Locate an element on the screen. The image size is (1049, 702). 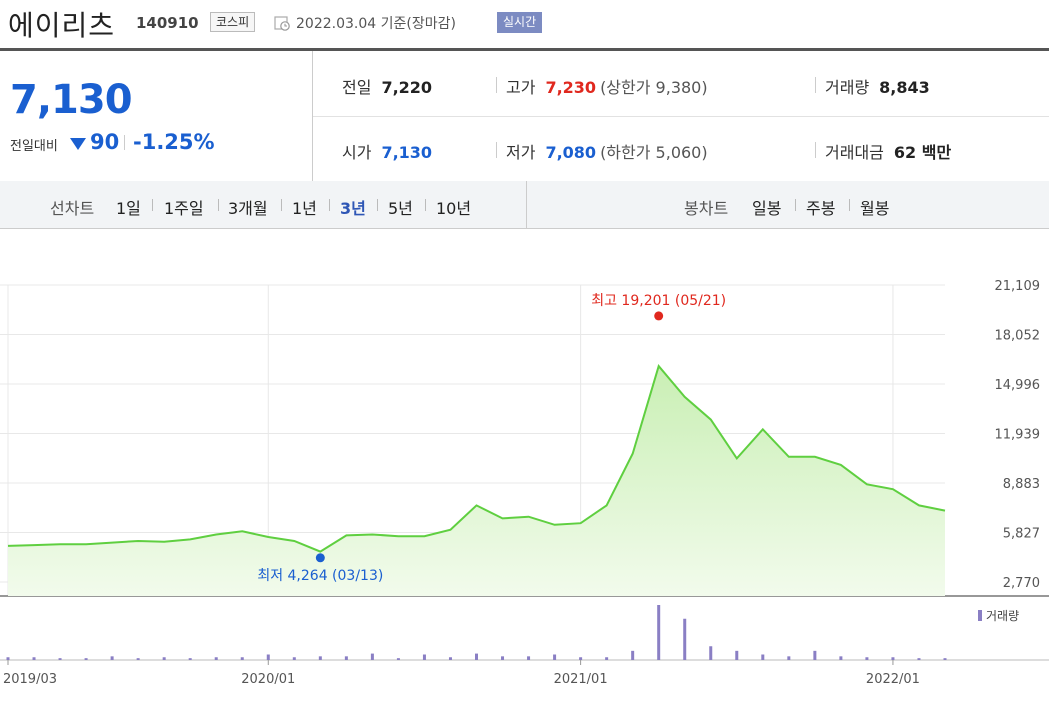
clock-icon is located at coordinates (282, 23).